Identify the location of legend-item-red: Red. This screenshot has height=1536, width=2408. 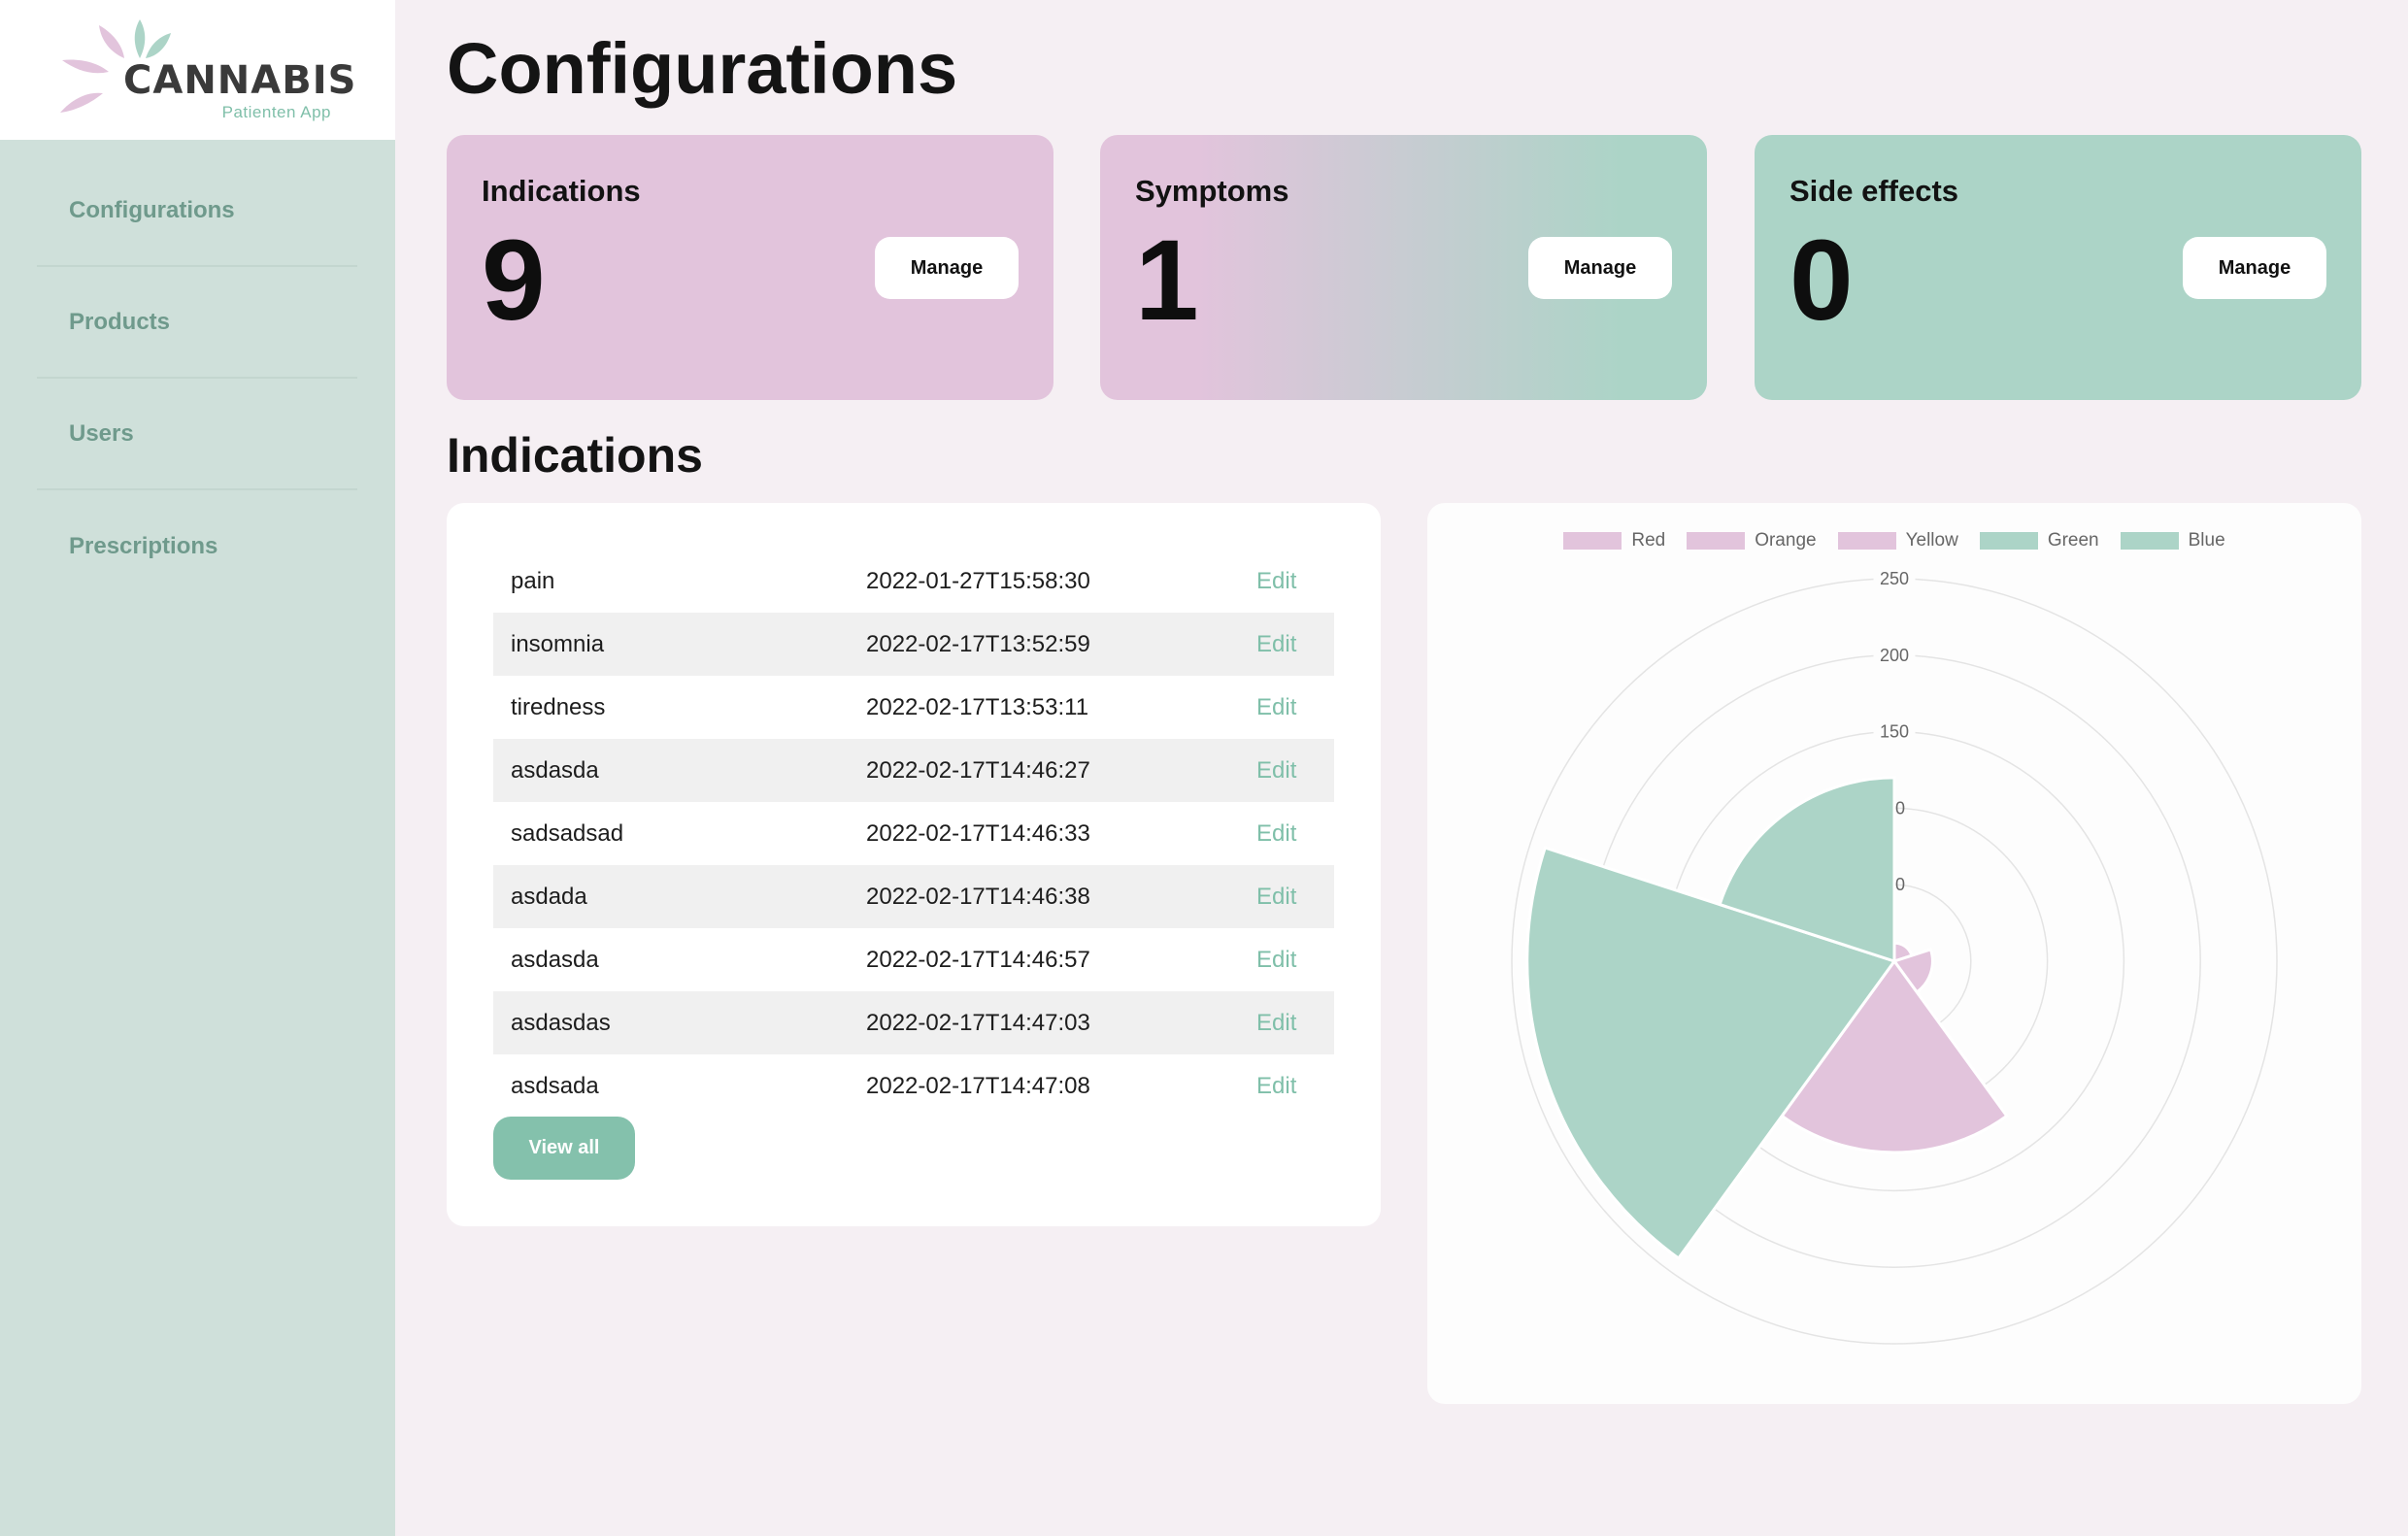
(1614, 540).